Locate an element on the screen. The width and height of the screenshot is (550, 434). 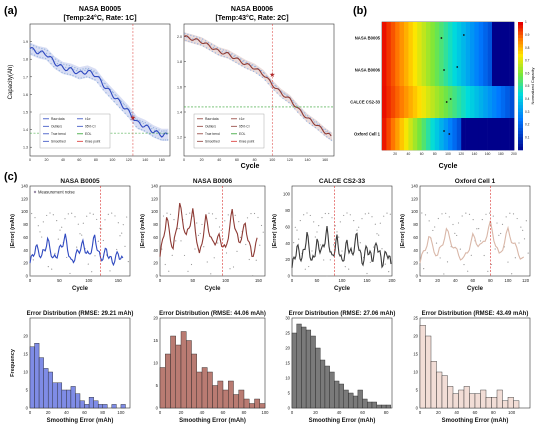
histogram-x-tick: 80 is located at coordinates (386, 412).